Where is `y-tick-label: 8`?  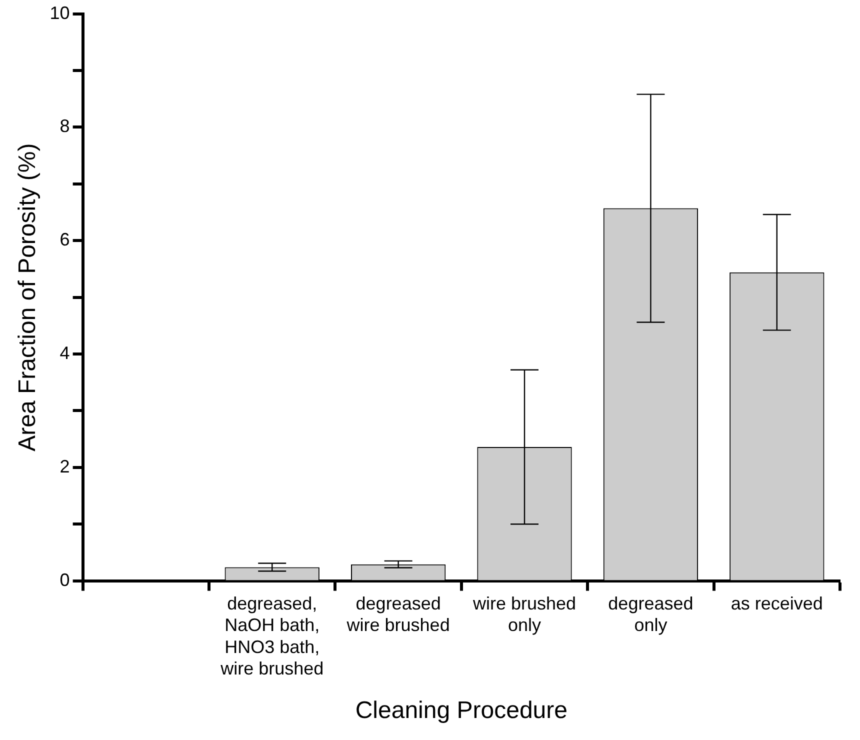
y-tick-label: 8 is located at coordinates (65, 126).